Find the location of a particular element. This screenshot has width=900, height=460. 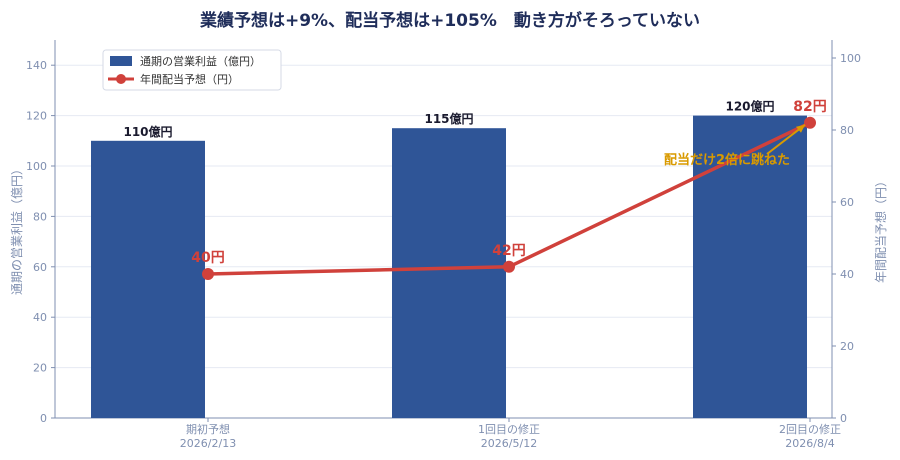

y-tick-label-left: 60 is located at coordinates (40, 267).